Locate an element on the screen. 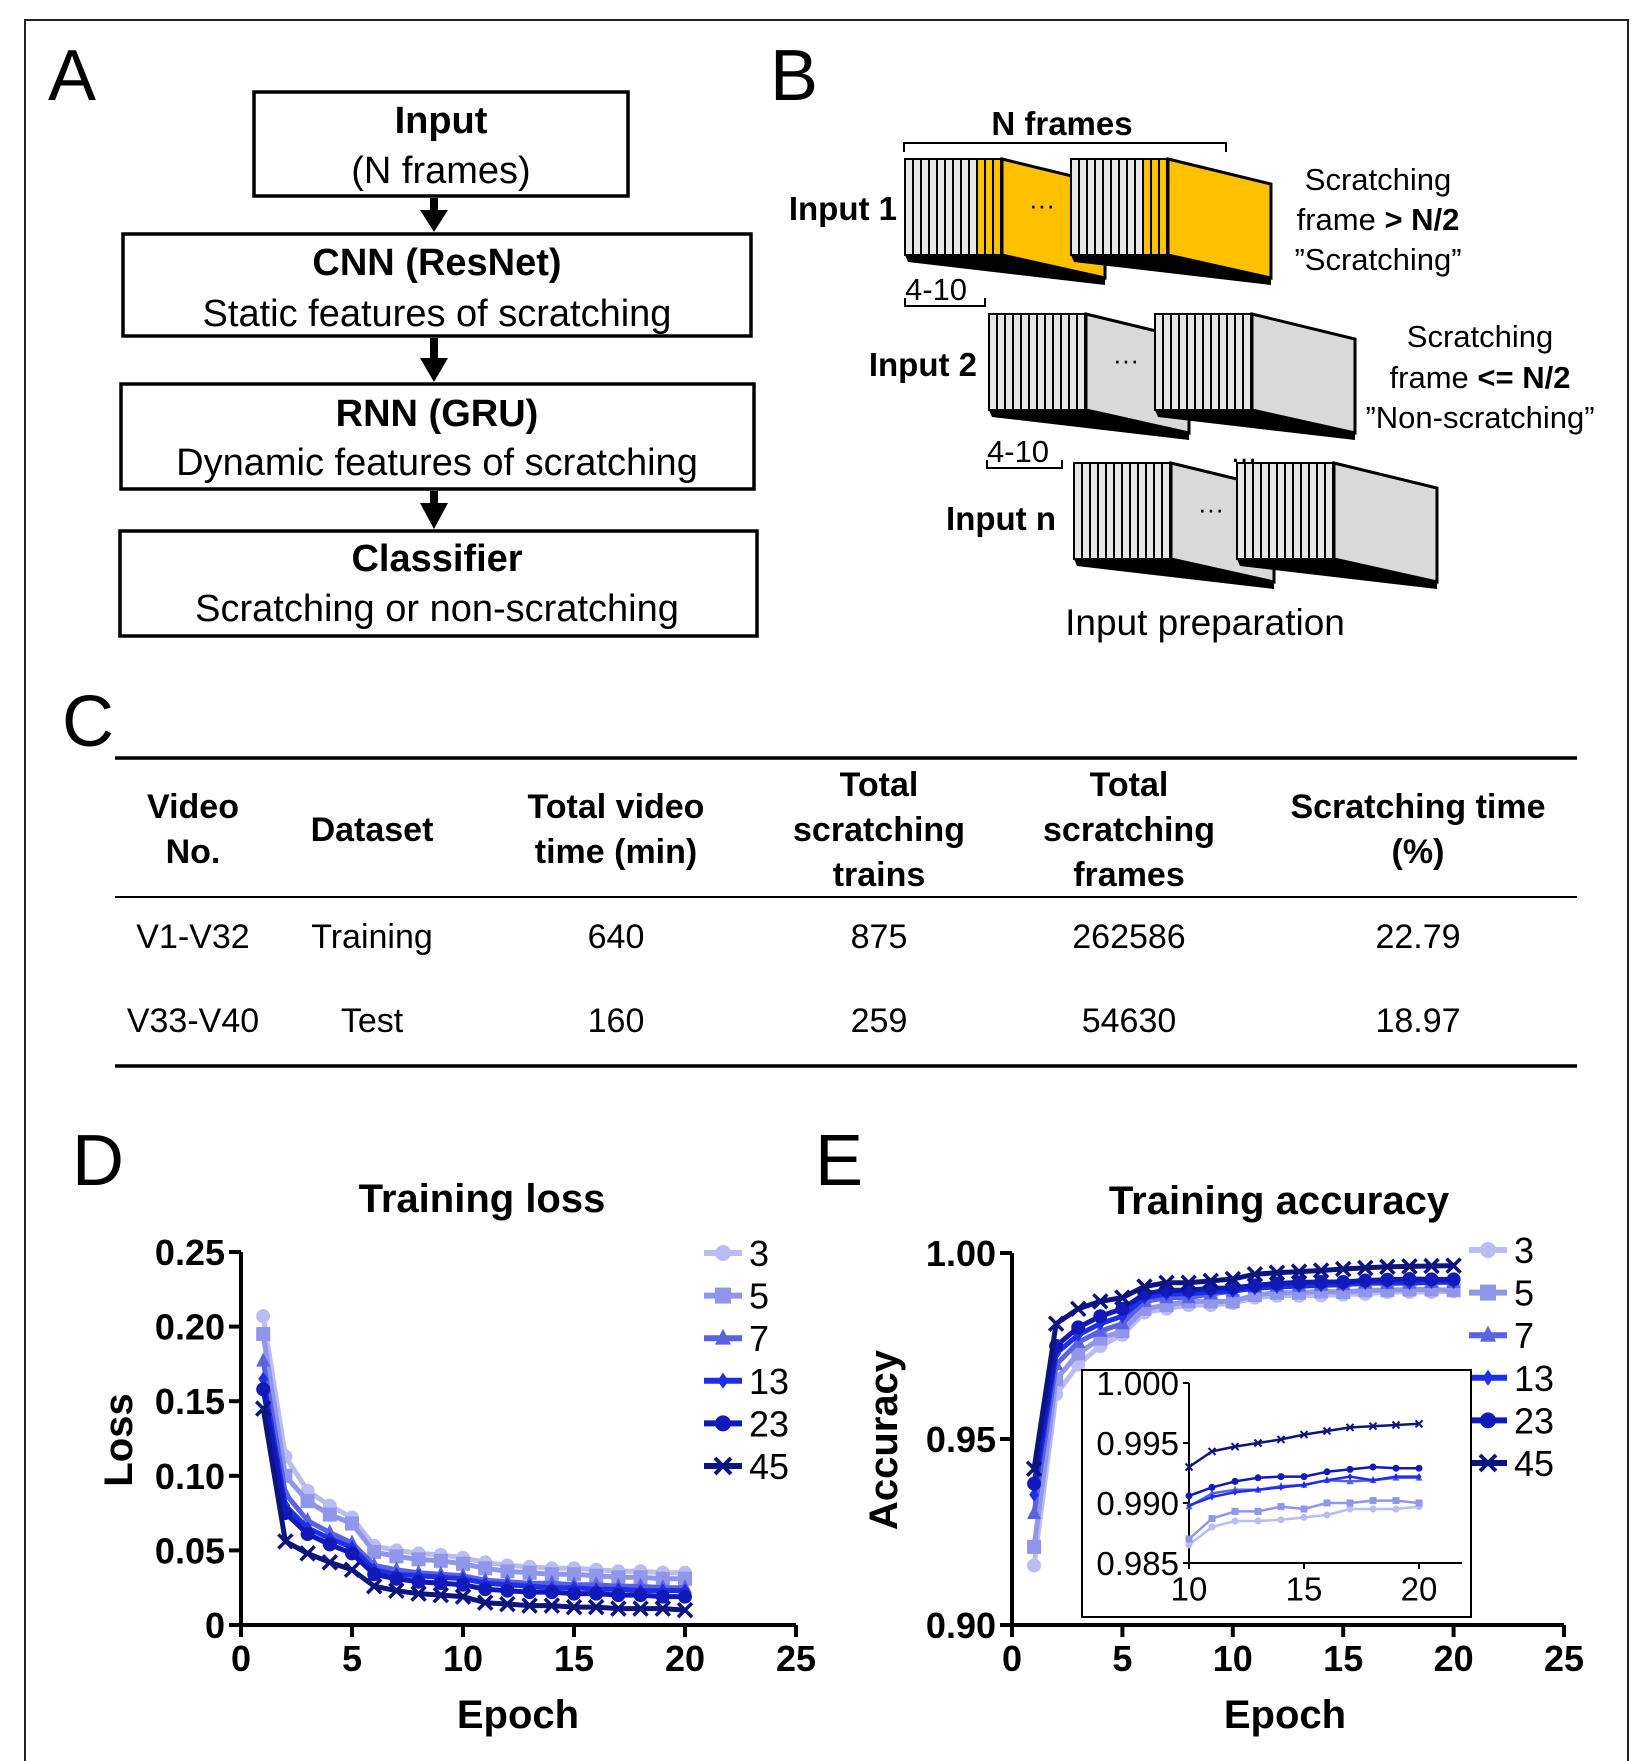 The image size is (1648, 1761). cell-video-time: 640 is located at coordinates (616, 937).